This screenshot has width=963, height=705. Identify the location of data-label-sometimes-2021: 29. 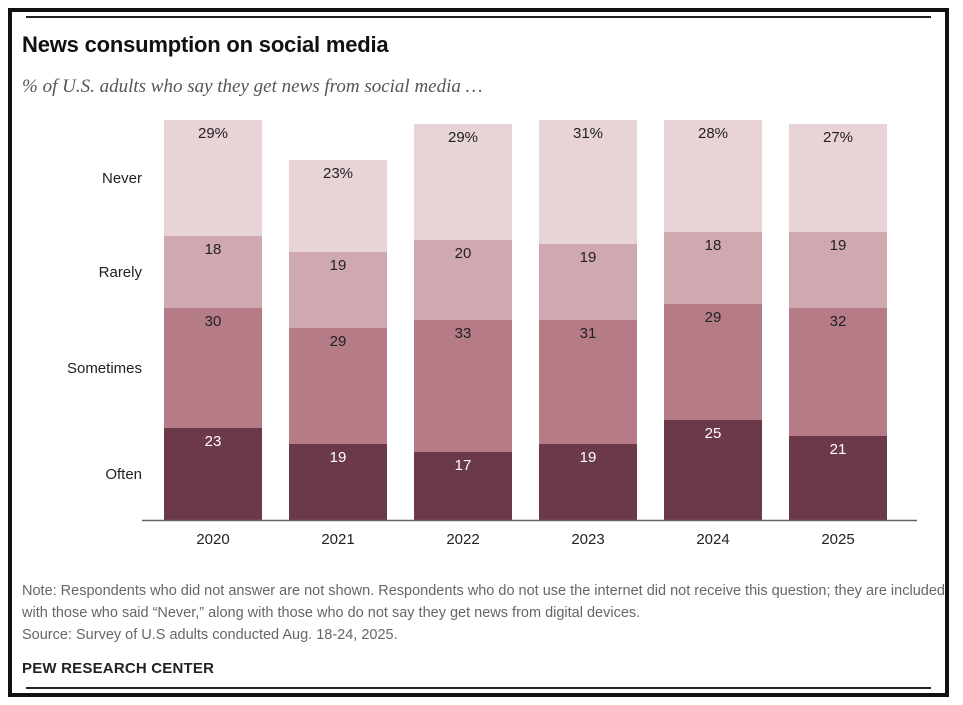
(338, 341).